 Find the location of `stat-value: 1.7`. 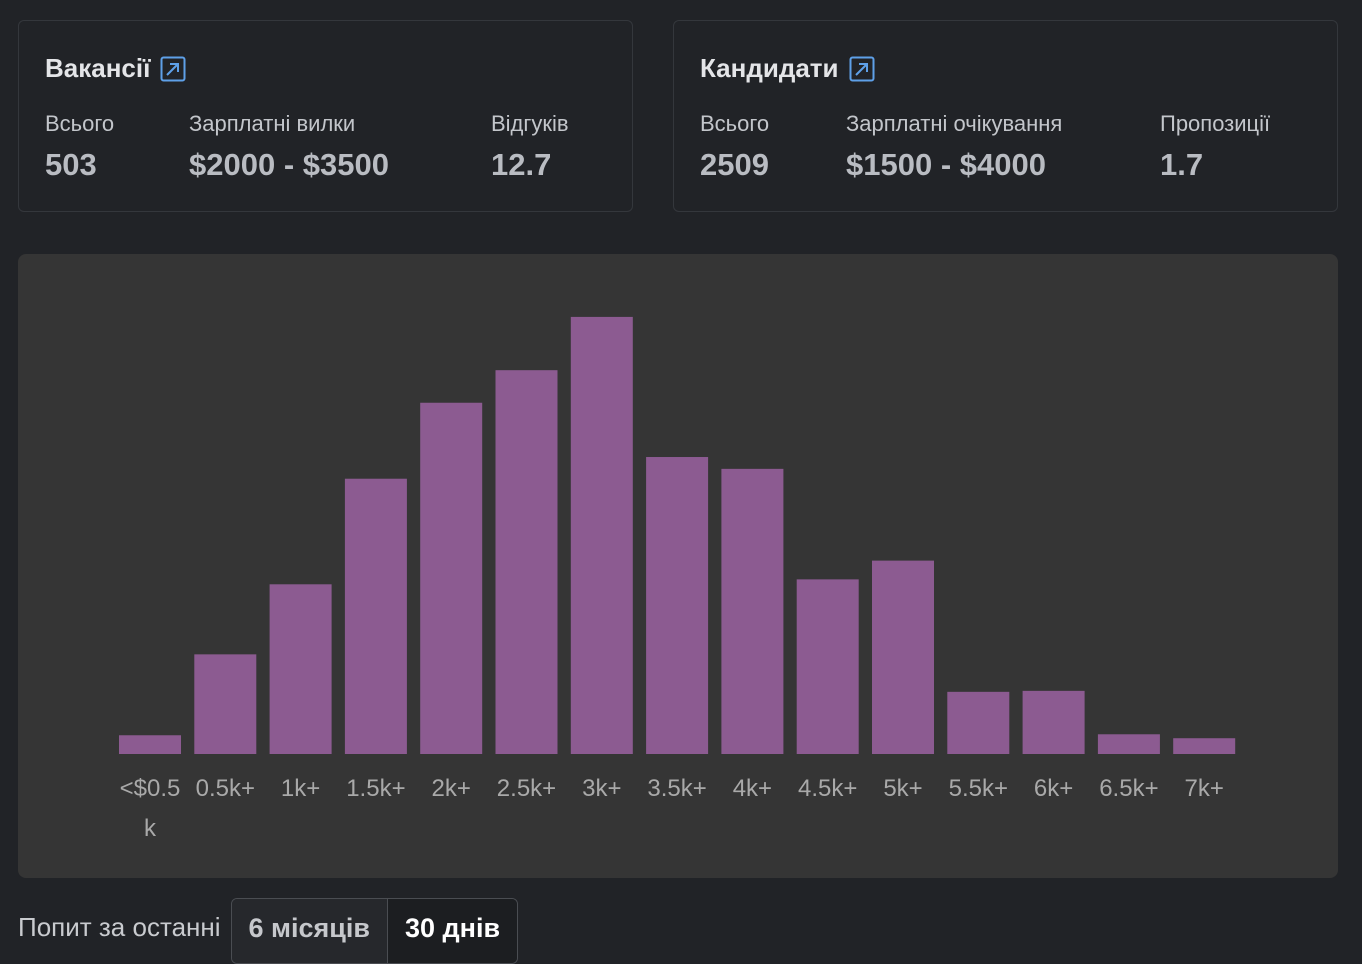

stat-value: 1.7 is located at coordinates (1215, 165).